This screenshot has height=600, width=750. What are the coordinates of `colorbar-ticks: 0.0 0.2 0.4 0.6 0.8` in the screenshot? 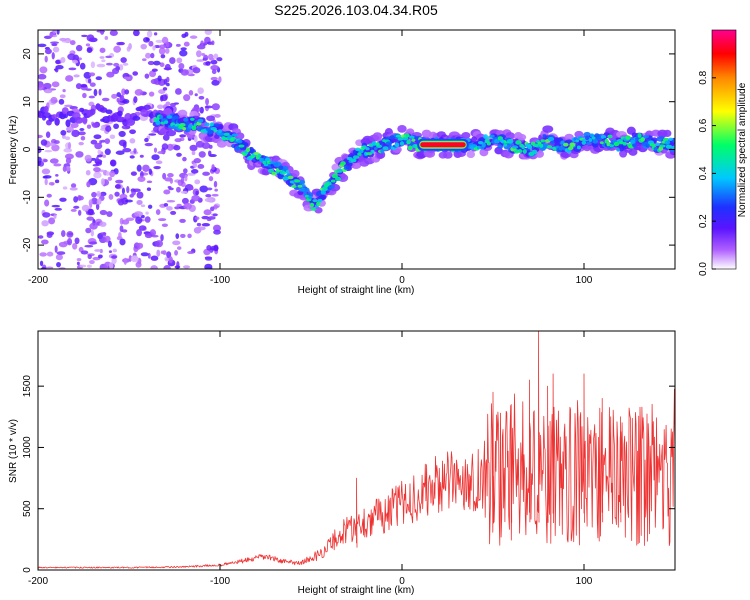 It's located at (707, 173).